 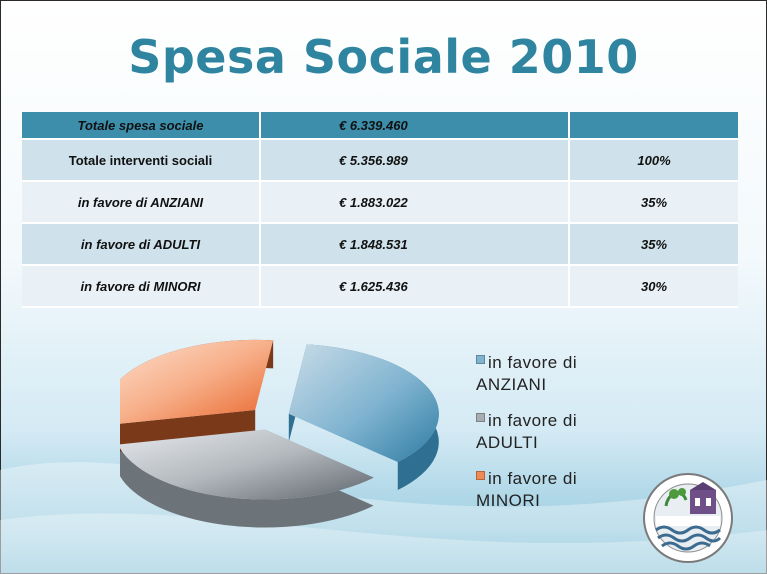 I want to click on legend-swatch-anziani, so click(x=480, y=359).